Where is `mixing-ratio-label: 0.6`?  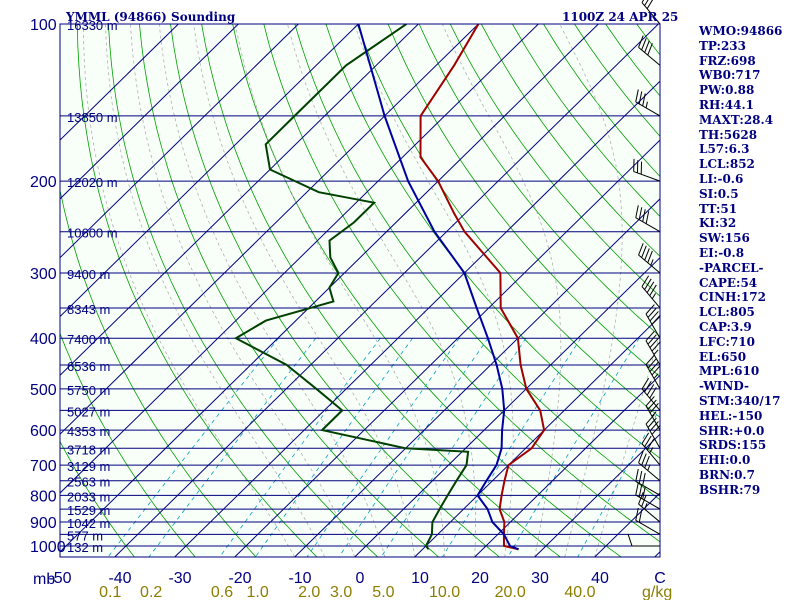
mixing-ratio-label: 0.6 is located at coordinates (222, 592).